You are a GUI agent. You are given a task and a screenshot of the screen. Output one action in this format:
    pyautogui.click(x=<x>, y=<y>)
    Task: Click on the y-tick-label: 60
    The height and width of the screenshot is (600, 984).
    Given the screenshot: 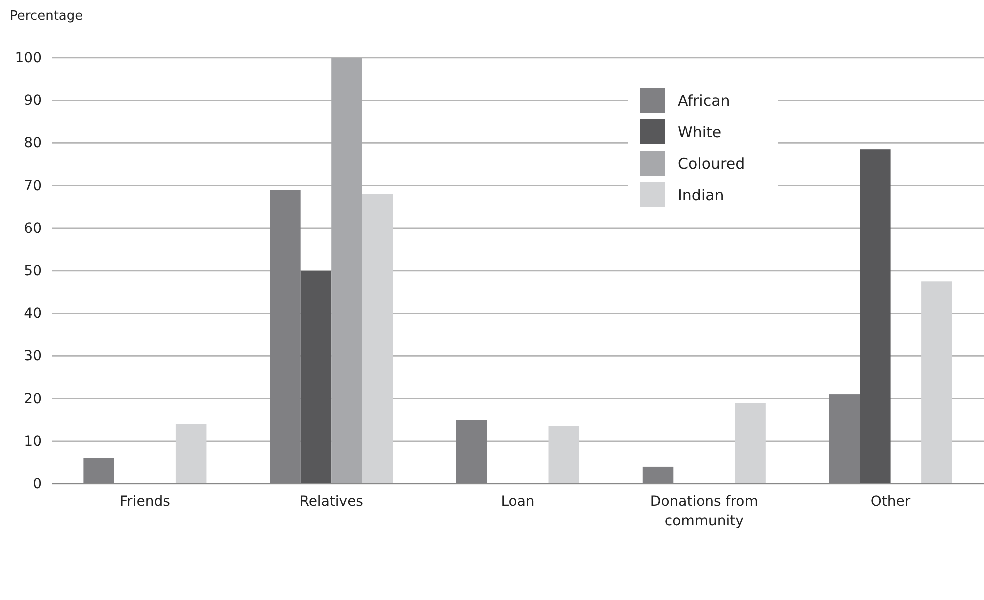 What is the action you would take?
    pyautogui.click(x=33, y=228)
    